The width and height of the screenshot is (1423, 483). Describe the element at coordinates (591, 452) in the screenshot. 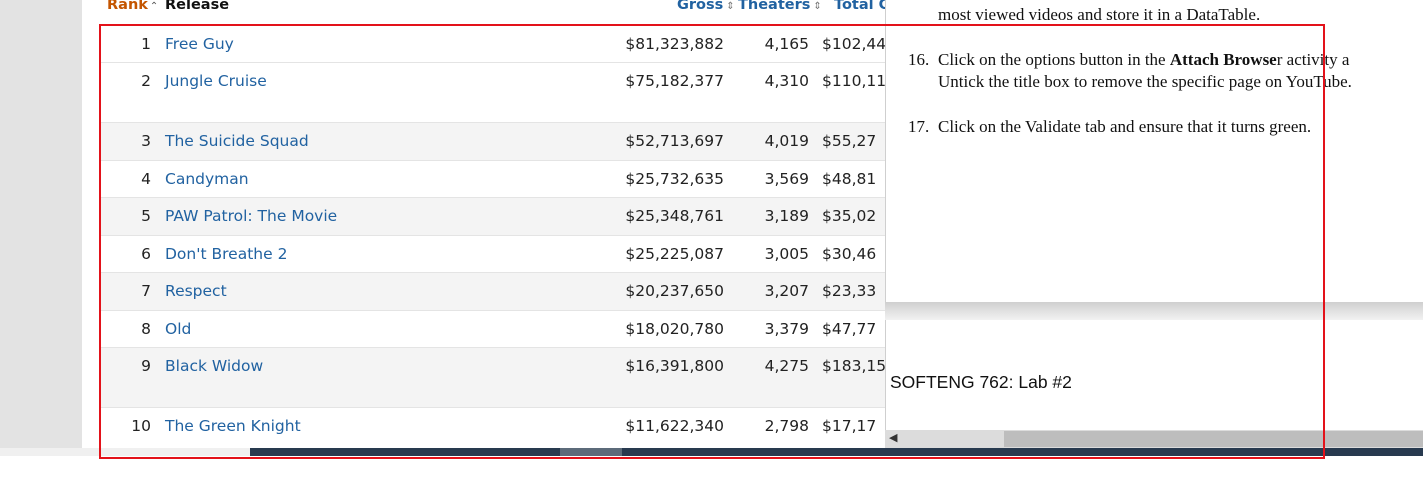

I see `taskbar-segment` at that location.